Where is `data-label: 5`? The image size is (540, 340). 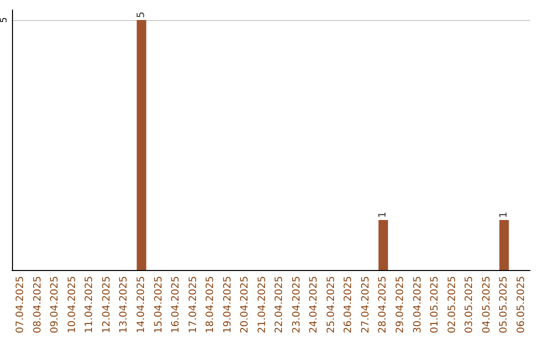
data-label: 5 is located at coordinates (141, 15).